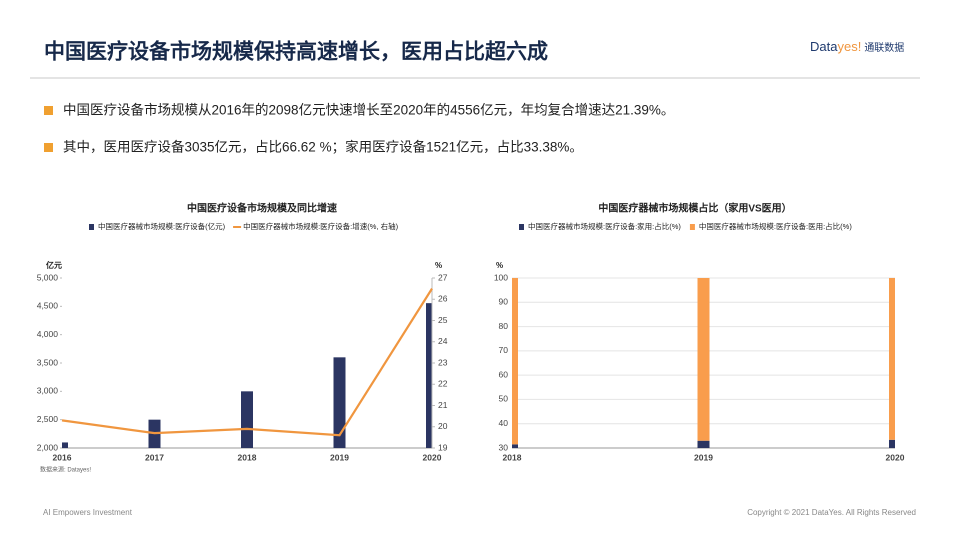  What do you see at coordinates (443, 277) in the screenshot?
I see `y2-tick-label: 27` at bounding box center [443, 277].